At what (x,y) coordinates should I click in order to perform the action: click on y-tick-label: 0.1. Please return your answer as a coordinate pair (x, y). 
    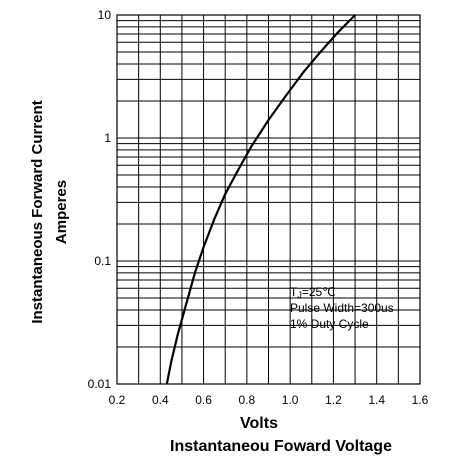
    Looking at the image, I should click on (102, 261).